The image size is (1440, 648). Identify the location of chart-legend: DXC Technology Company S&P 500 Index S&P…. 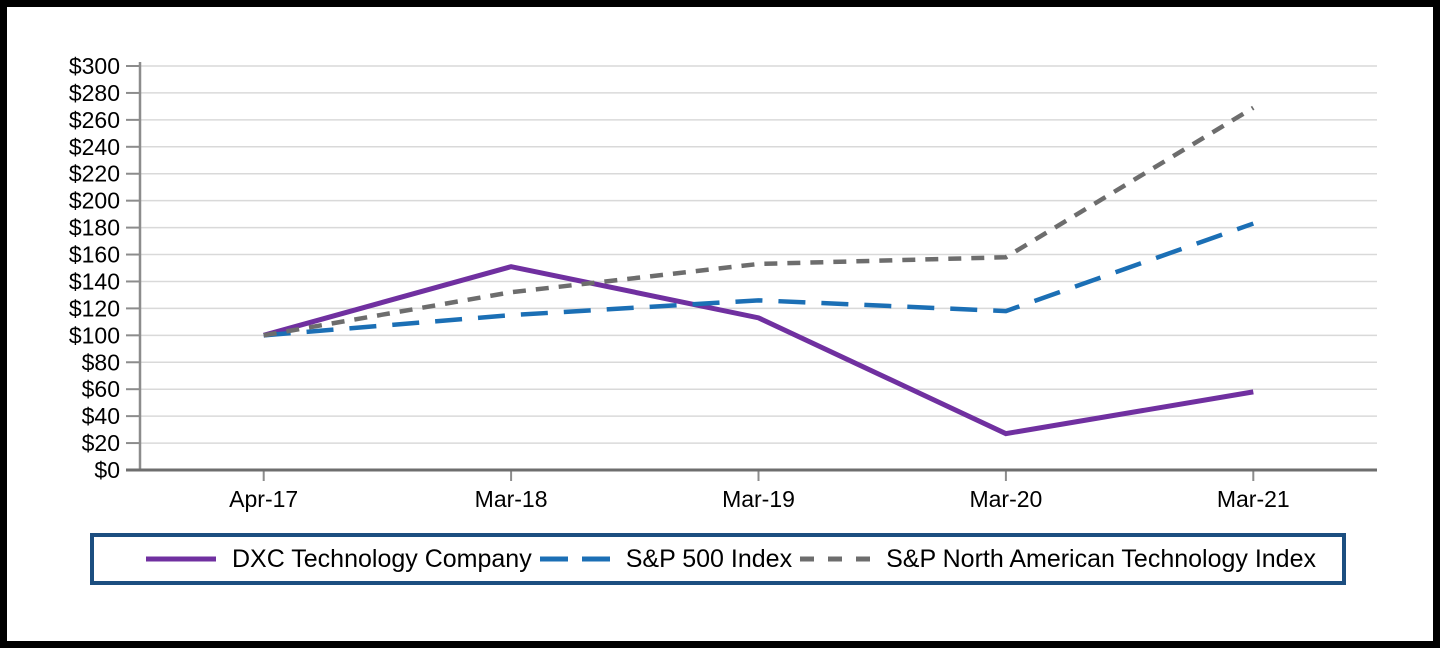
(718, 559).